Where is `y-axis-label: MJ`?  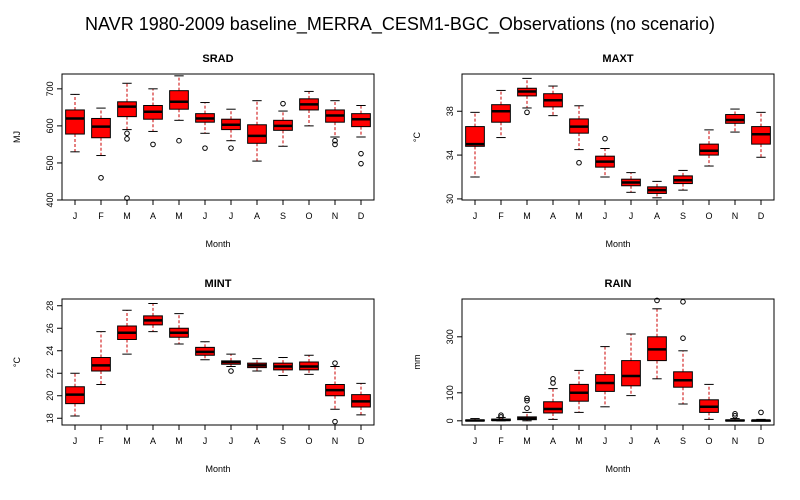
y-axis-label: MJ is located at coordinates (17, 137).